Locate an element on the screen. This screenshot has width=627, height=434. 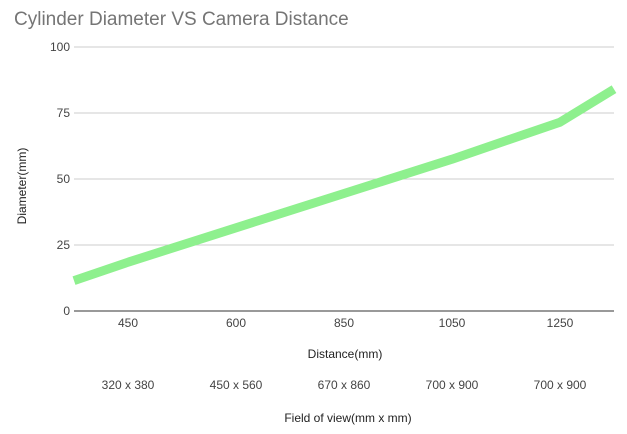
y-tick-75: 75 is located at coordinates (64, 113).